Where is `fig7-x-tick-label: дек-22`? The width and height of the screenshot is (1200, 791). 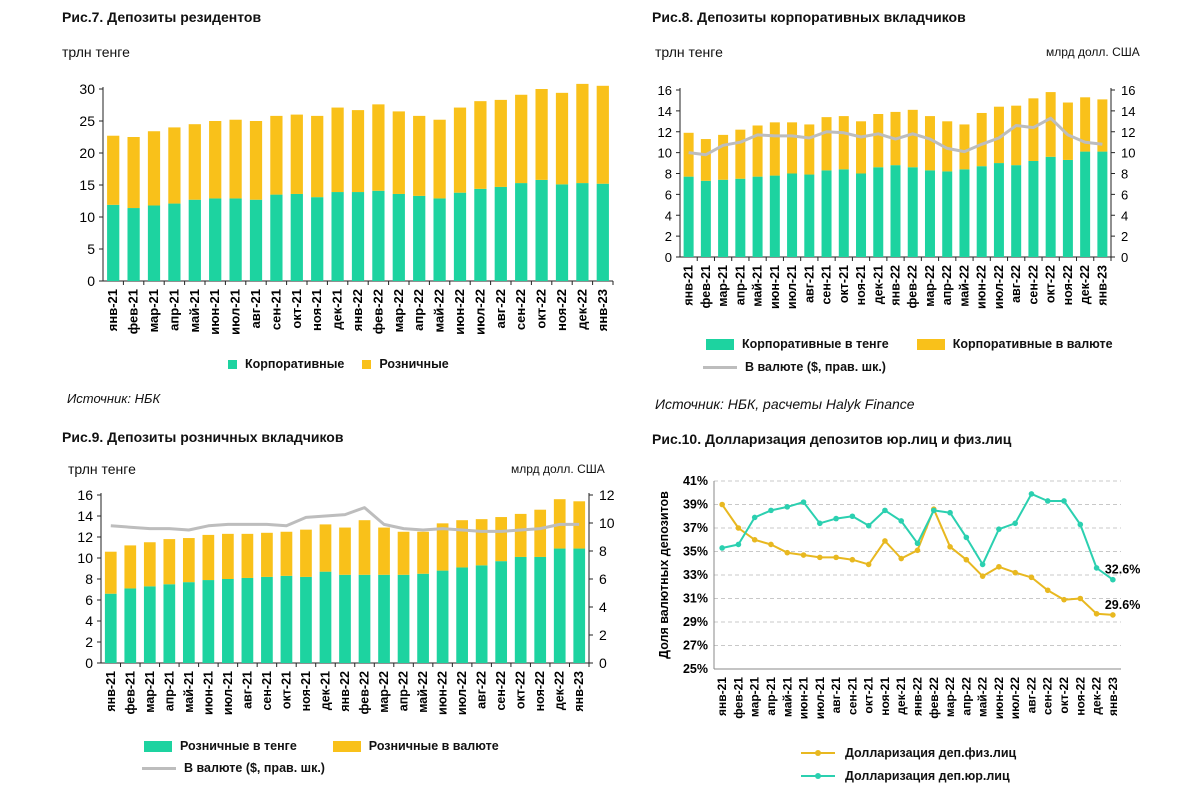 fig7-x-tick-label: дек-22 is located at coordinates (581, 309).